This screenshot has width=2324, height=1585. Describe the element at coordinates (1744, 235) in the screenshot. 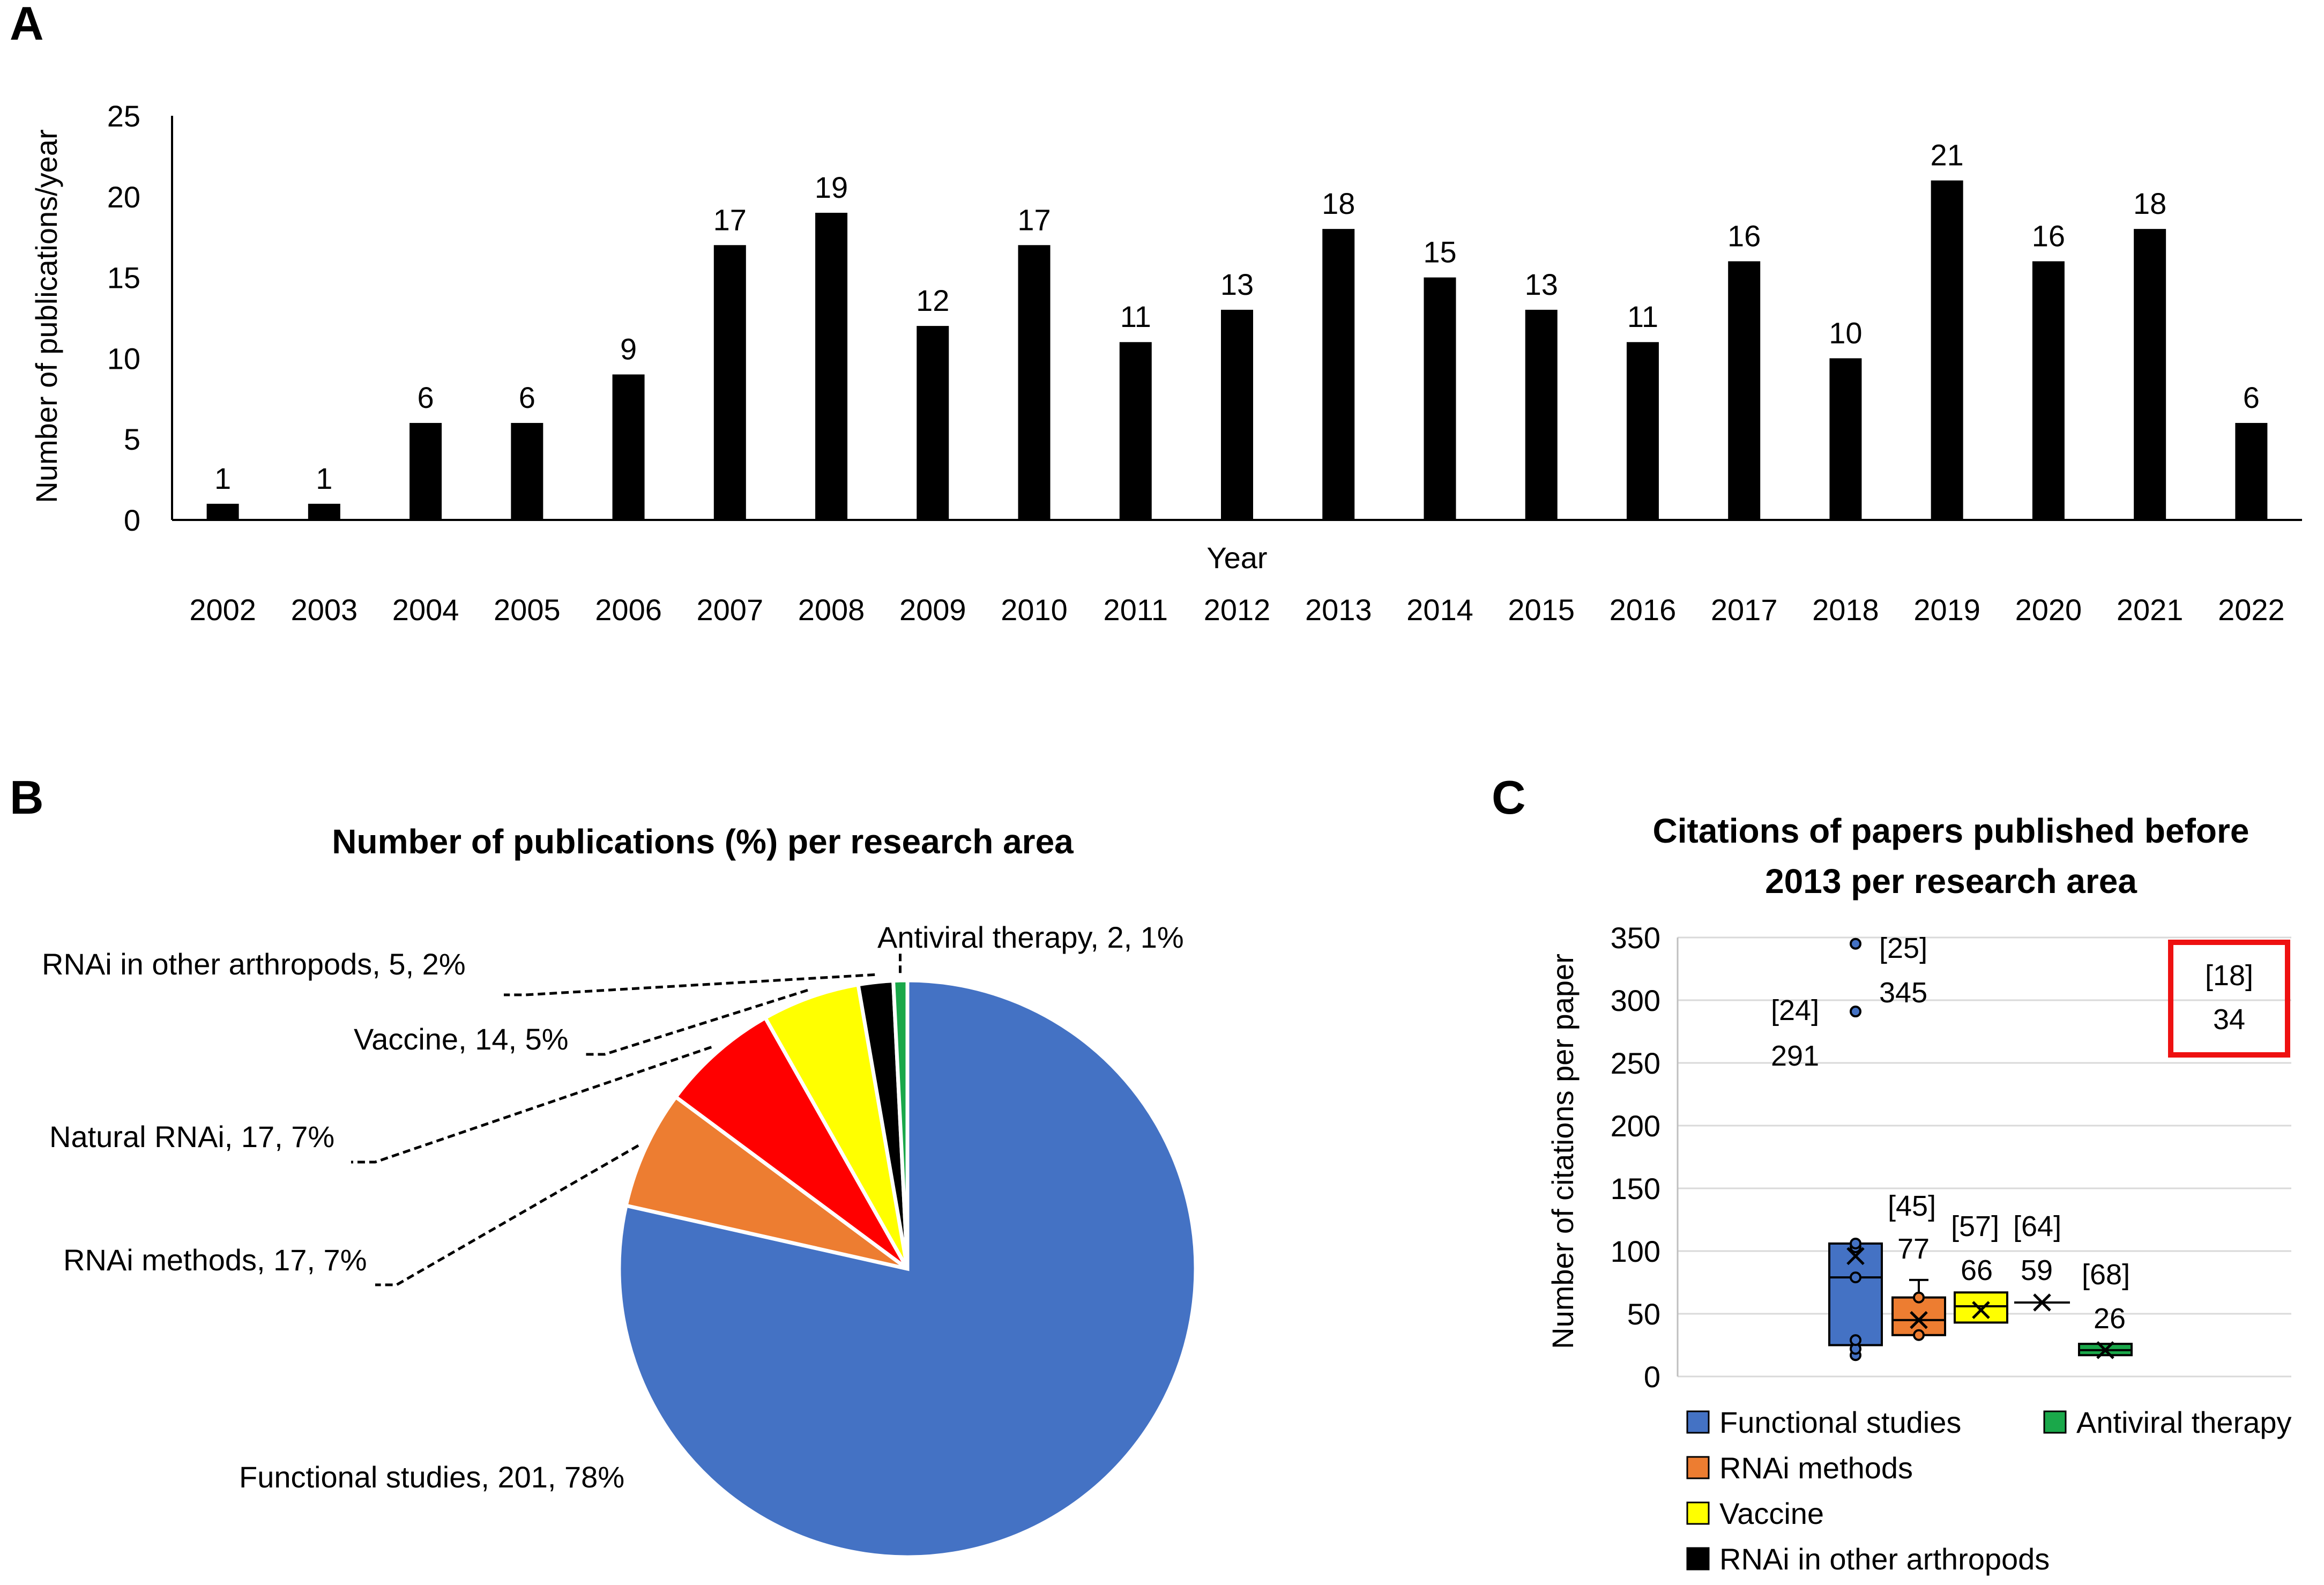

I see `bar-value-label-2017: 16` at that location.